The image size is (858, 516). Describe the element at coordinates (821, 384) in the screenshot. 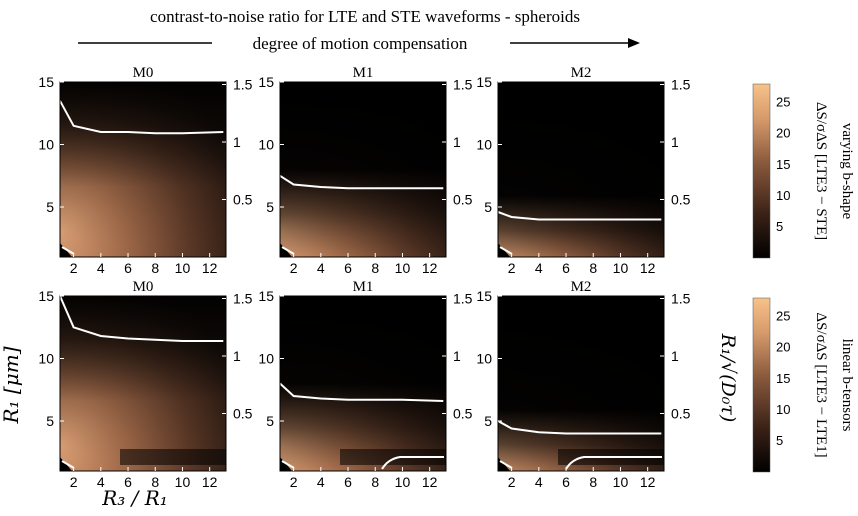

I see `colorbar-label: ΔS/σΔS [LTE3 − LTE1]` at that location.